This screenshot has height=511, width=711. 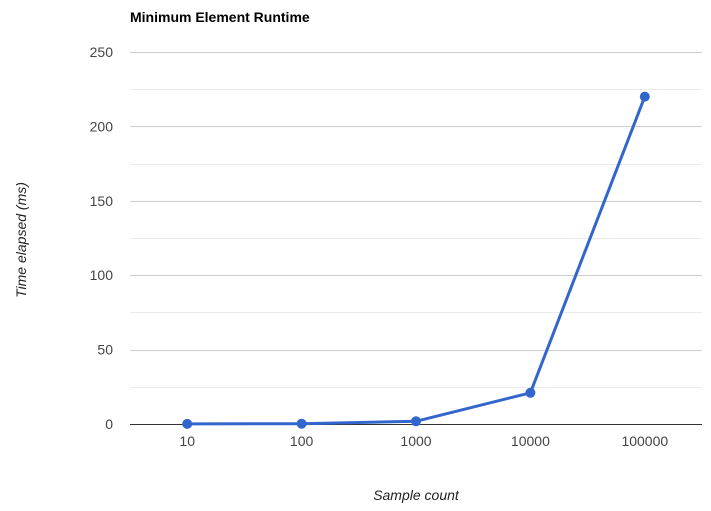 What do you see at coordinates (302, 441) in the screenshot?
I see `x-tick-label: 100` at bounding box center [302, 441].